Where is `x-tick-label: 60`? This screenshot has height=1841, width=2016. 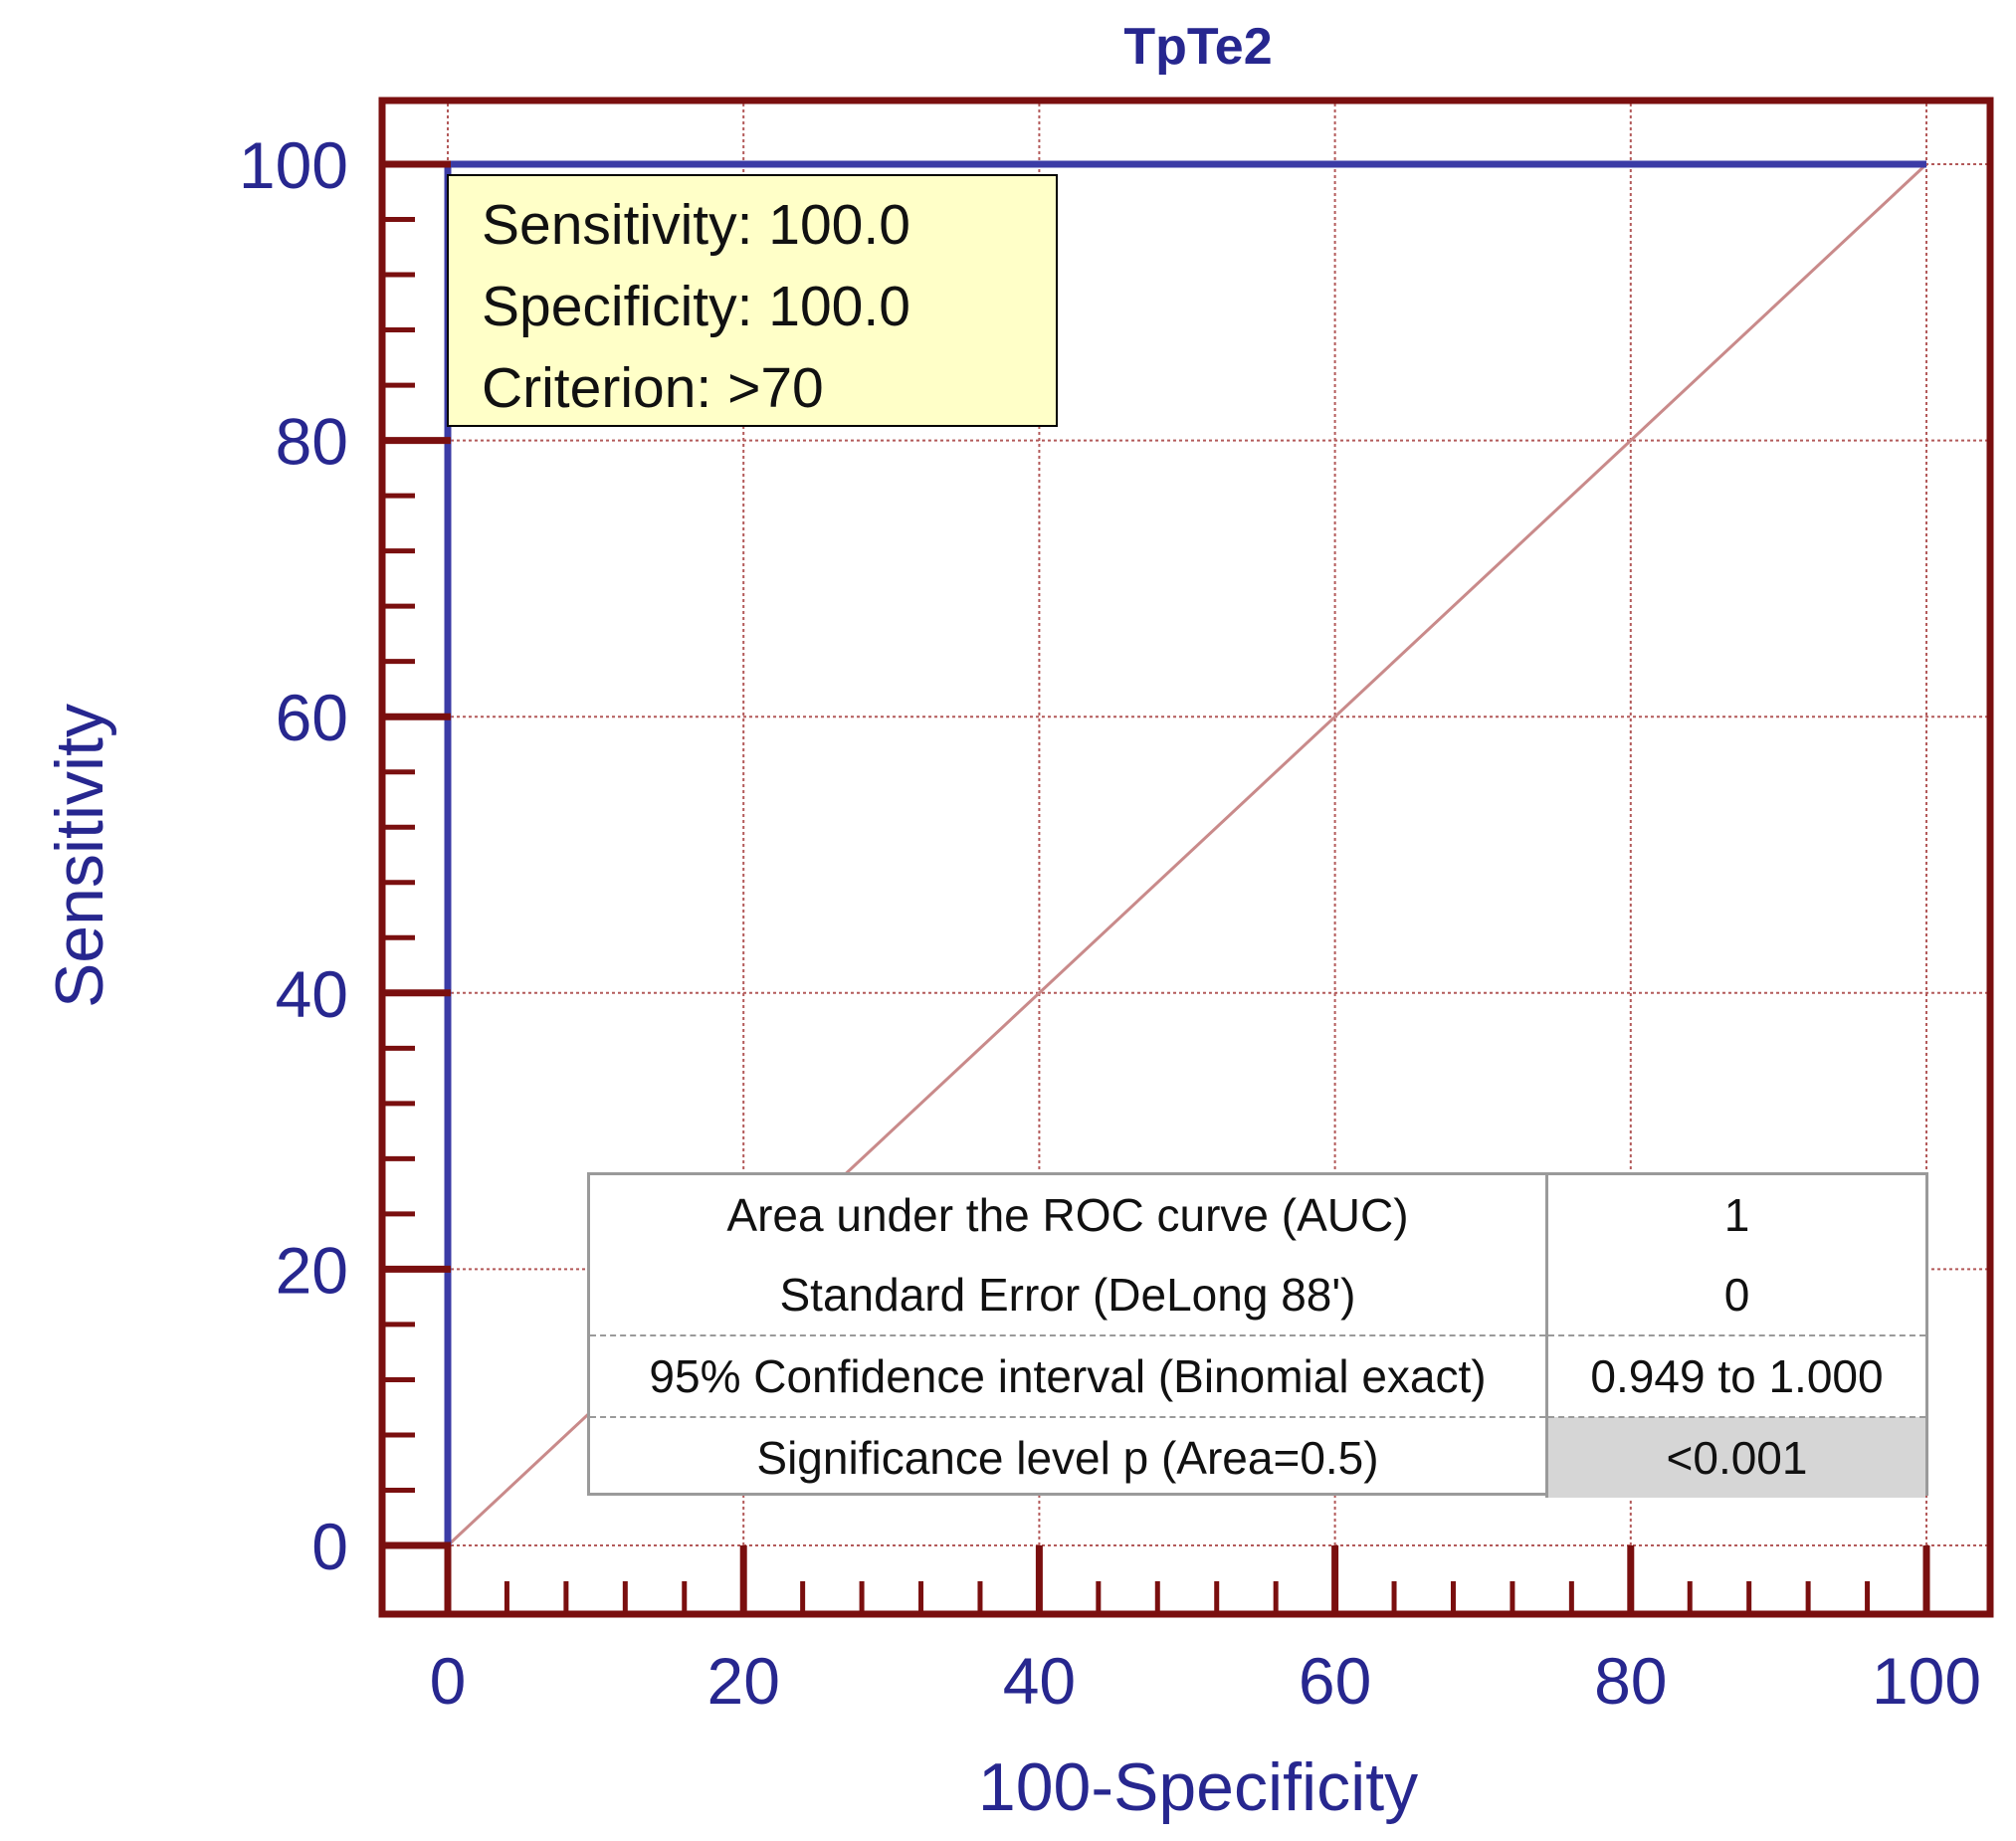 x-tick-label: 60 is located at coordinates (1335, 1681).